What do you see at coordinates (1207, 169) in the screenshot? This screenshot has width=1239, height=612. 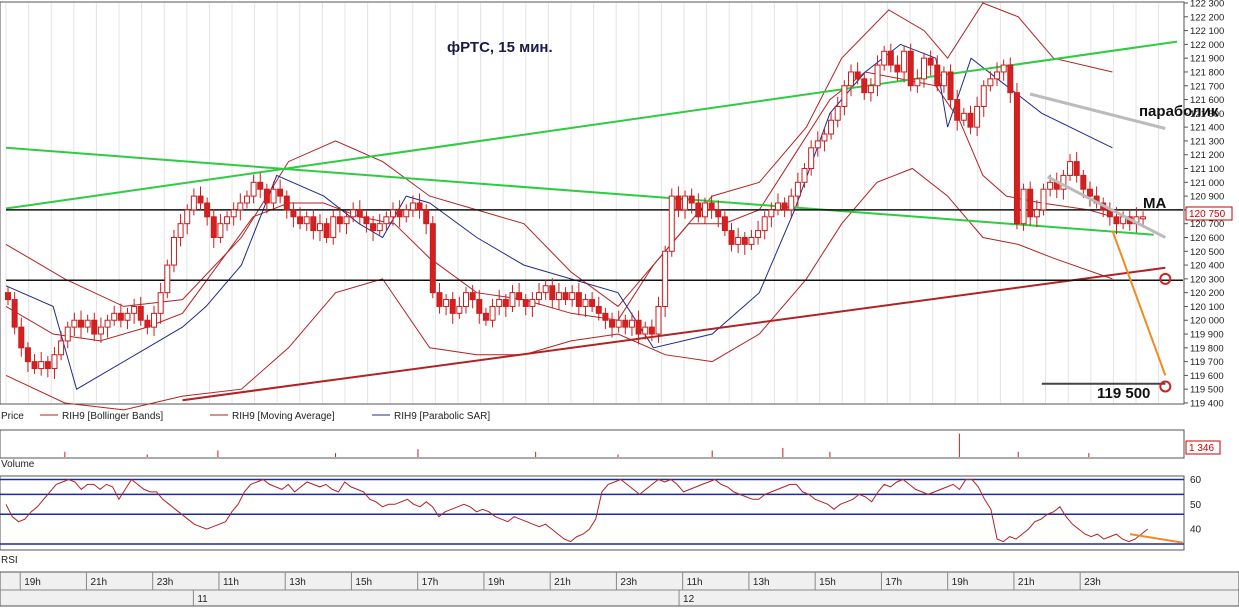 I see `price-tick-label: 121 100` at bounding box center [1207, 169].